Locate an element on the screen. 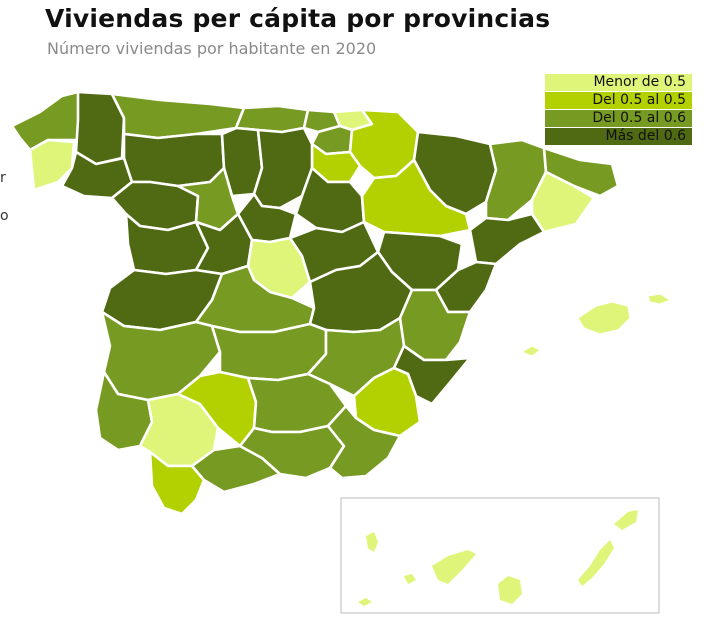 The height and width of the screenshot is (643, 715). legend-item-0-5-0-5: Del 0.5 al 0.5 is located at coordinates (618, 100).